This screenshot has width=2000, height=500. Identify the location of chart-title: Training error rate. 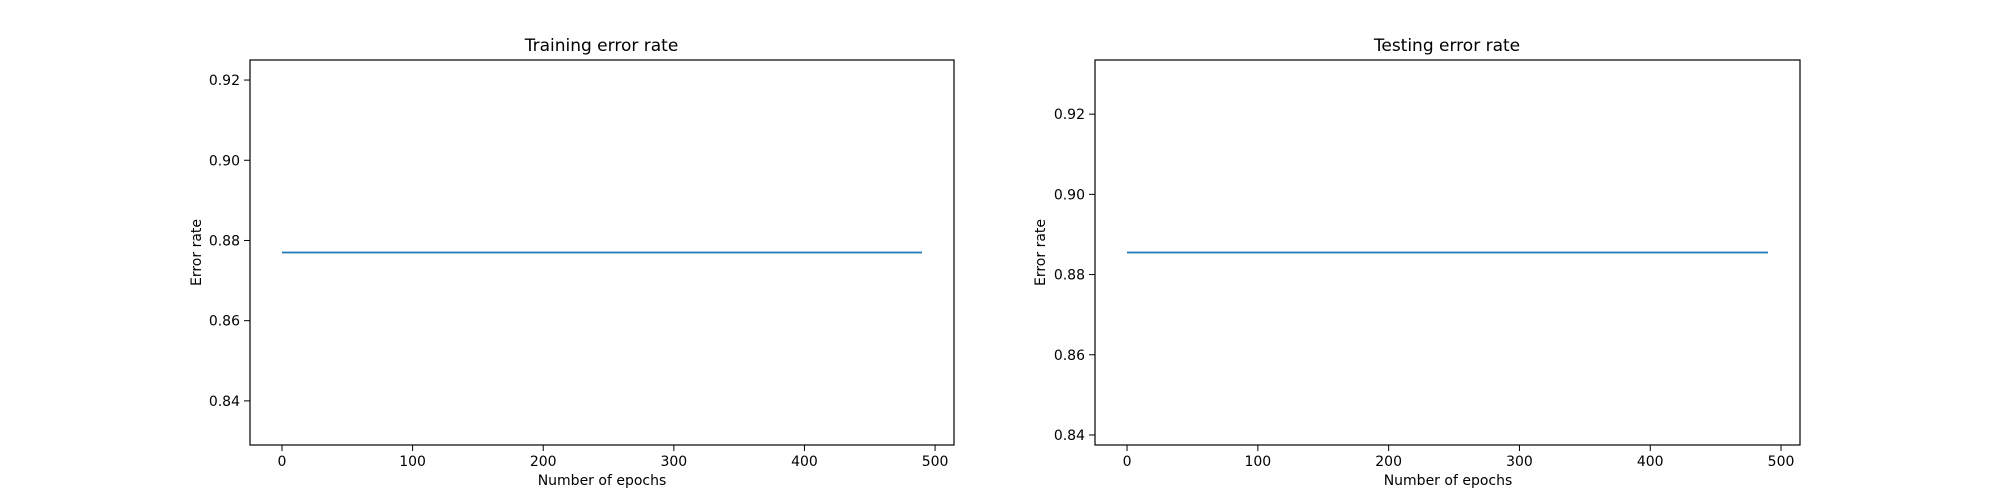
(601, 46).